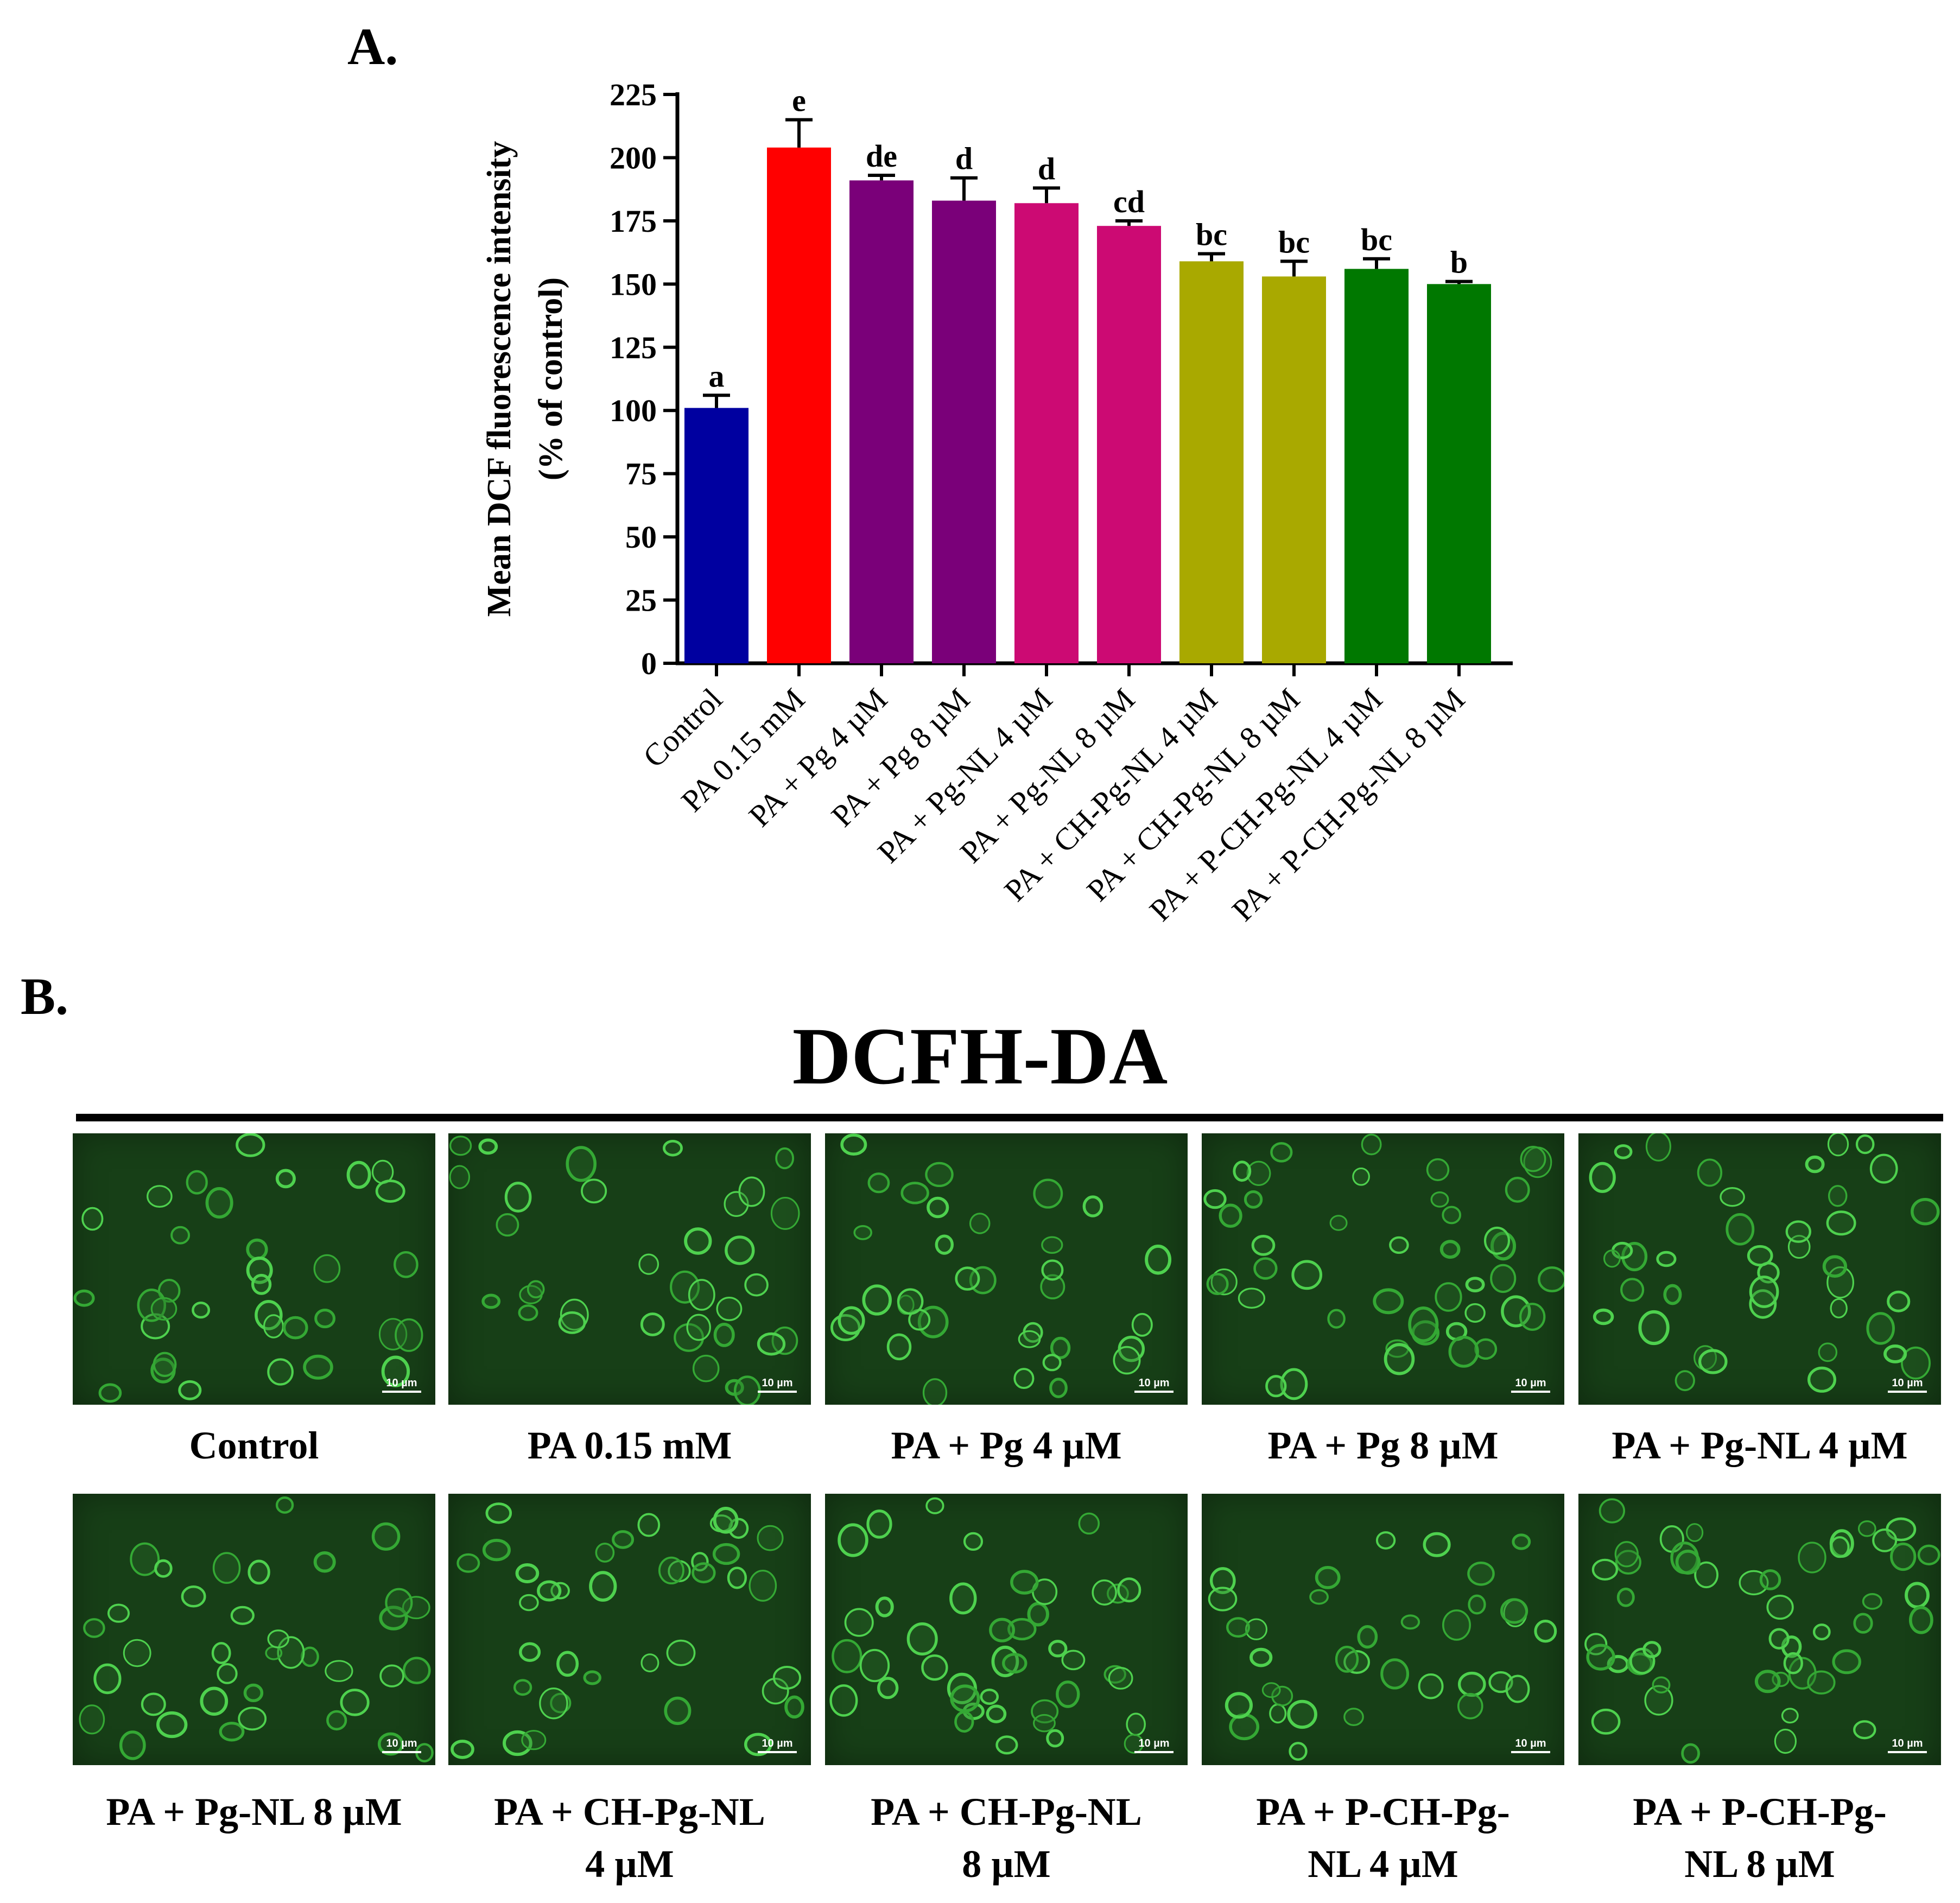 The image size is (1960, 1903). I want to click on significance-letter: de, so click(882, 156).